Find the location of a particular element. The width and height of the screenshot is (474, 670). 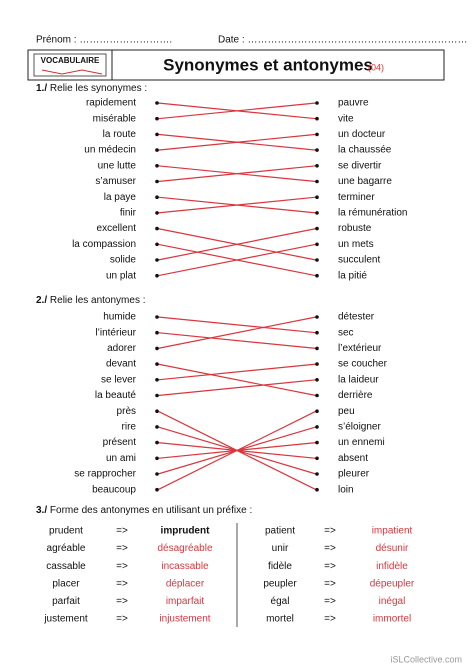

answer: impatient is located at coordinates (392, 531).